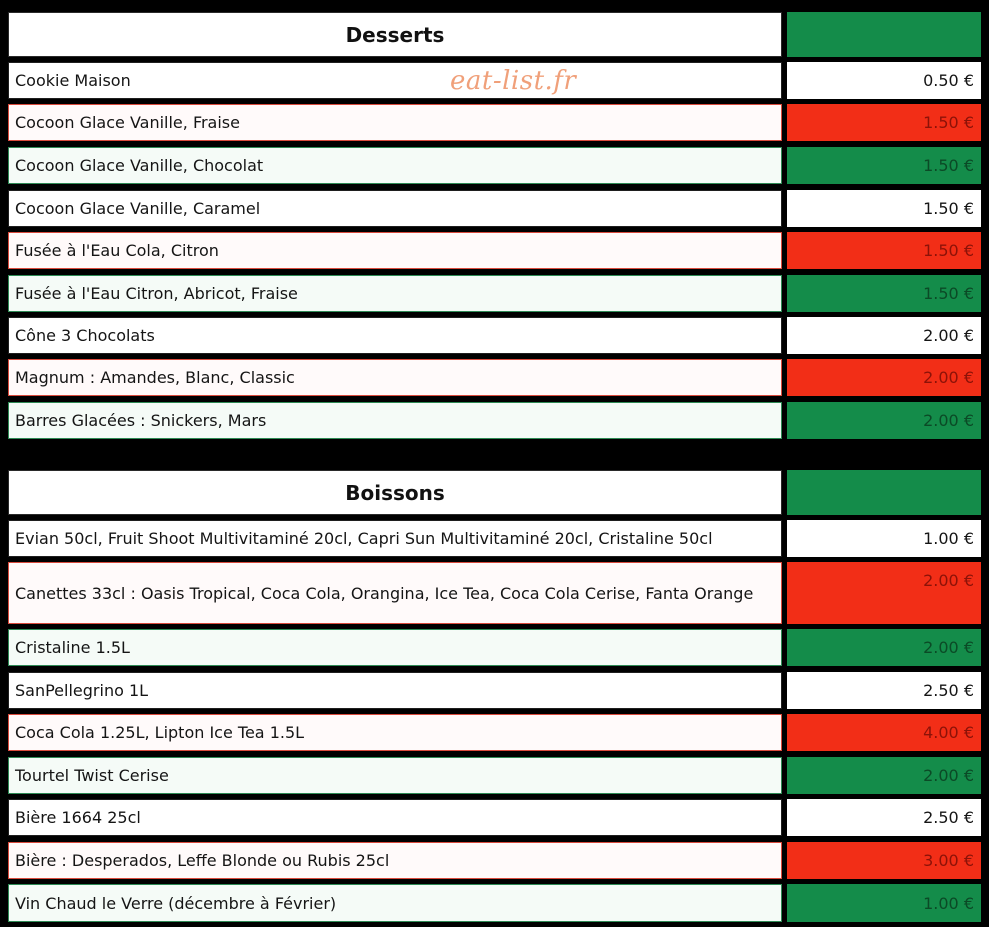 The width and height of the screenshot is (989, 927). I want to click on item-price: 0.50 €, so click(884, 80).